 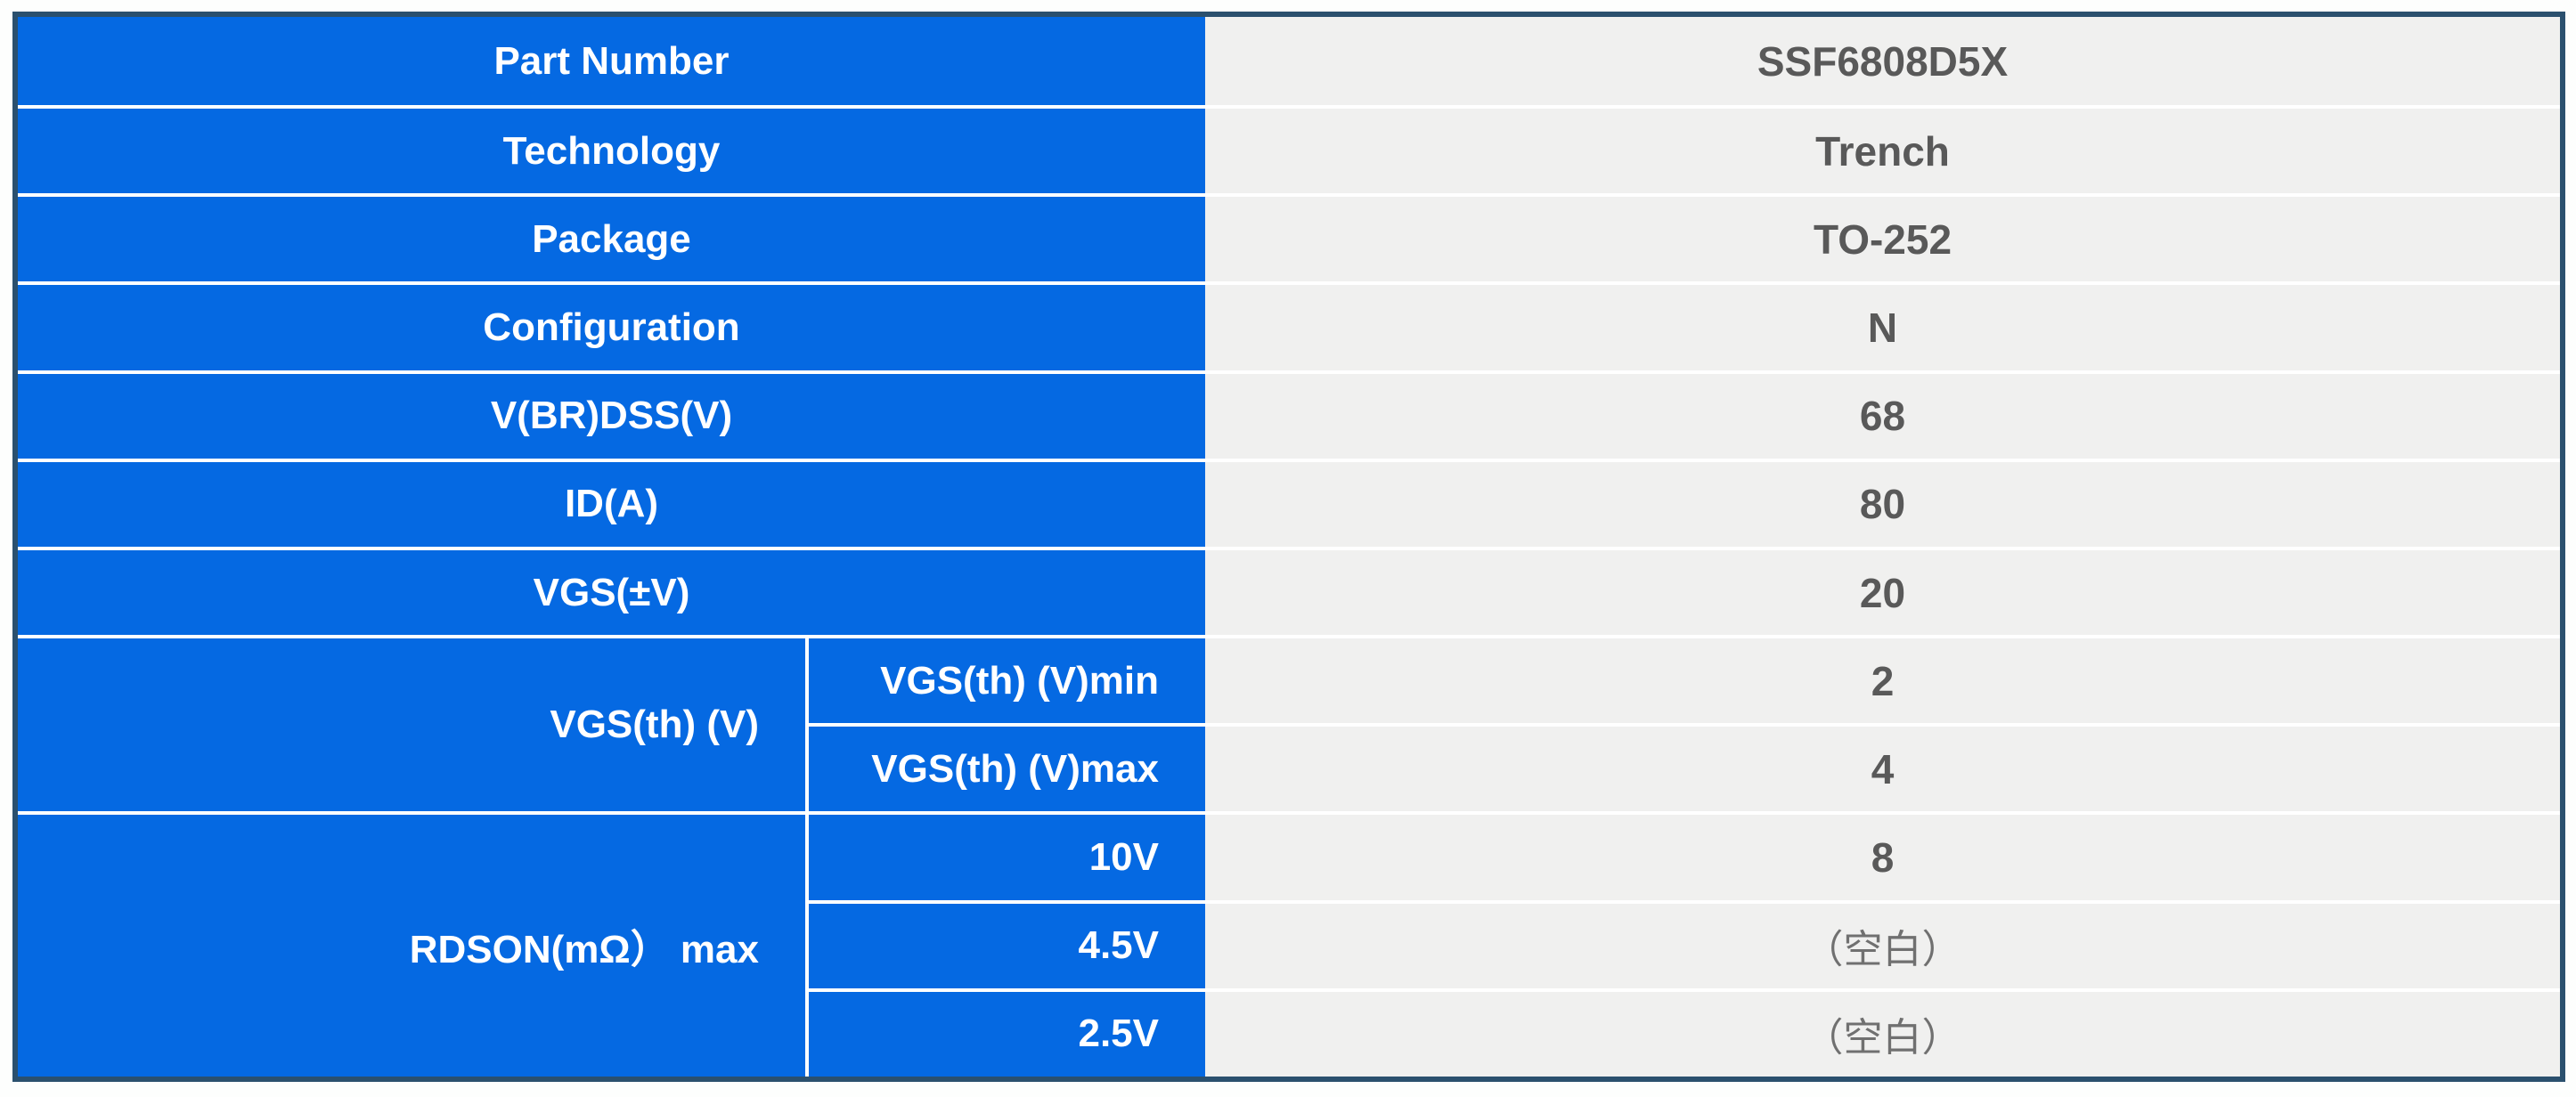 What do you see at coordinates (1883, 61) in the screenshot?
I see `value-part-number: SSF6808D5X` at bounding box center [1883, 61].